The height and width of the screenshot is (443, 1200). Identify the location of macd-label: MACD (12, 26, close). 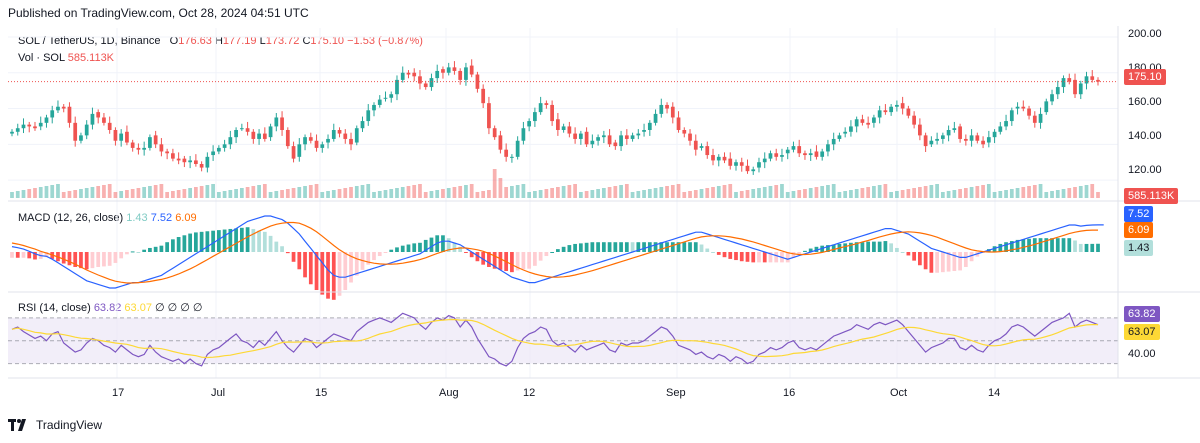
(71, 218).